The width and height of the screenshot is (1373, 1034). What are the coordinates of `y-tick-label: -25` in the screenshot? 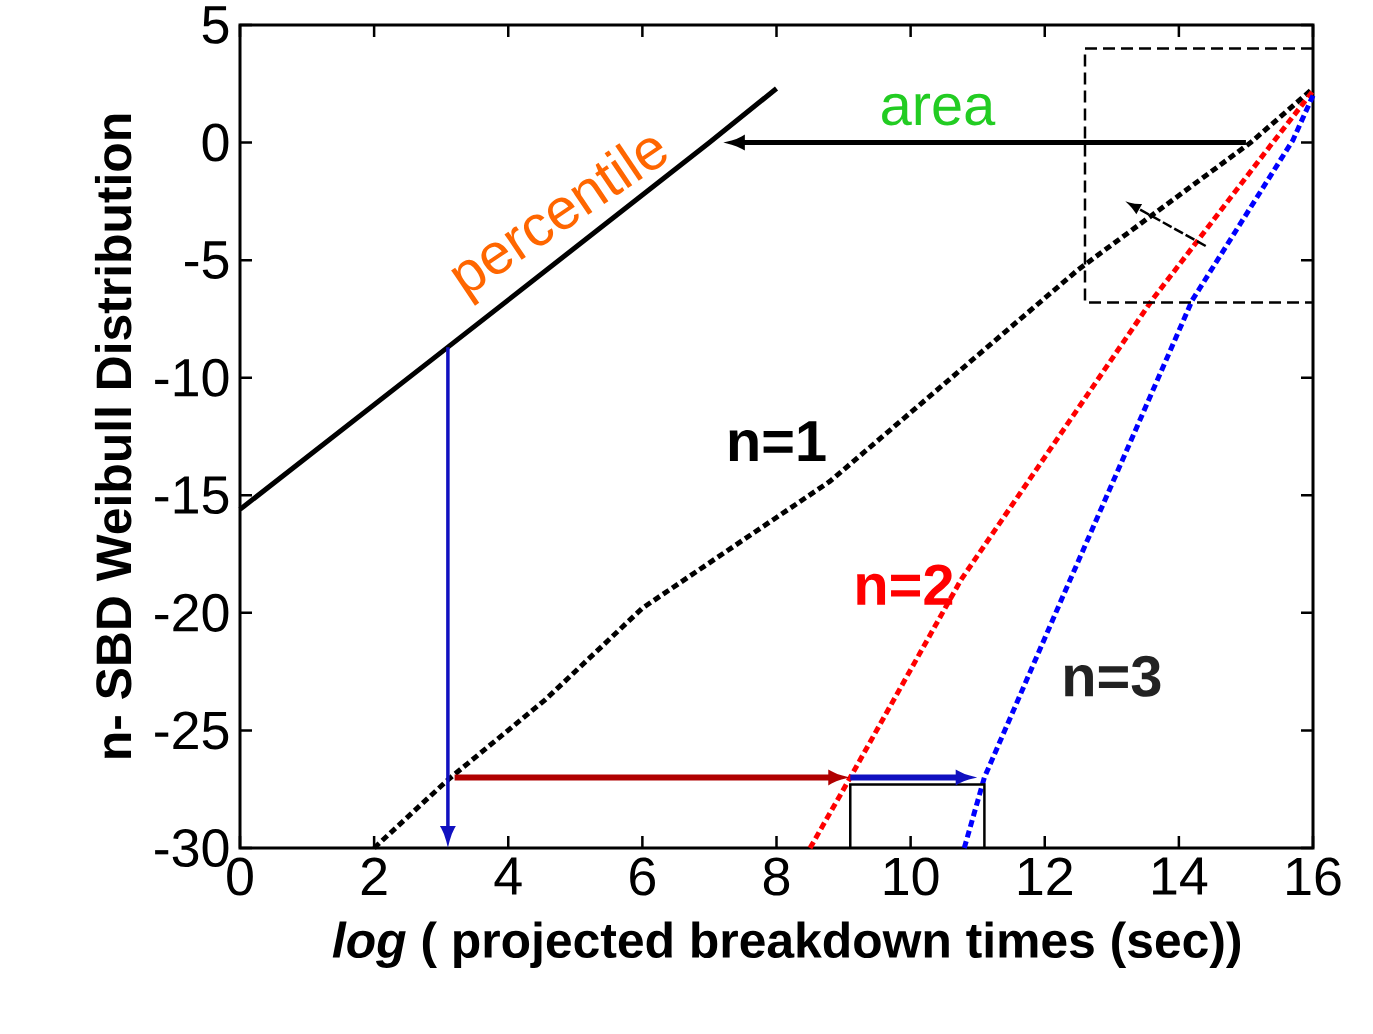 It's located at (192, 730).